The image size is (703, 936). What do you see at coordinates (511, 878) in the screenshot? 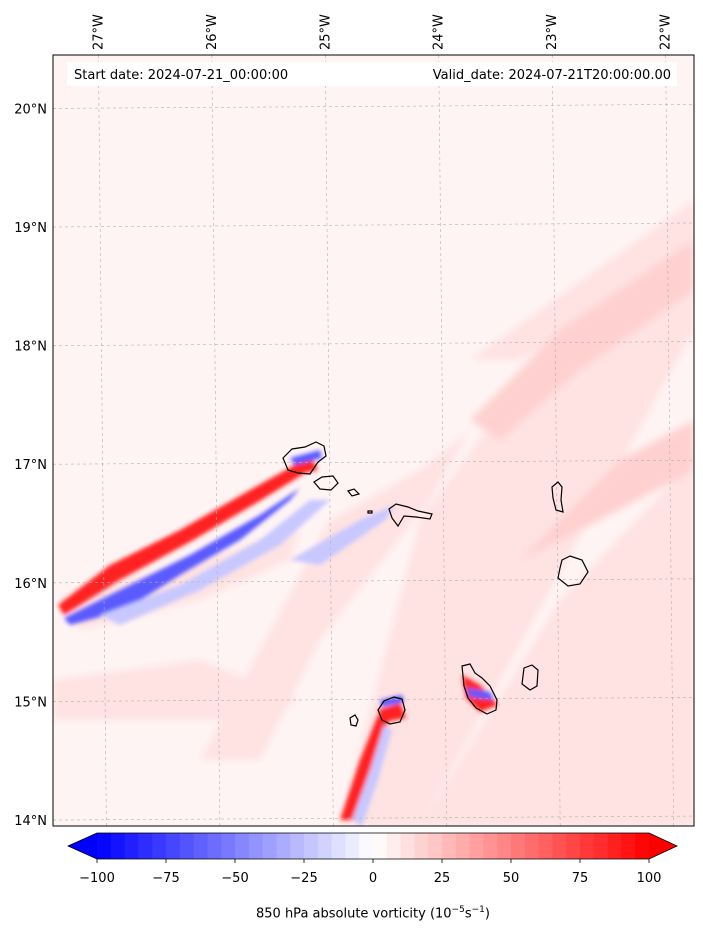
I see `colorbar-tick-label: 50` at bounding box center [511, 878].